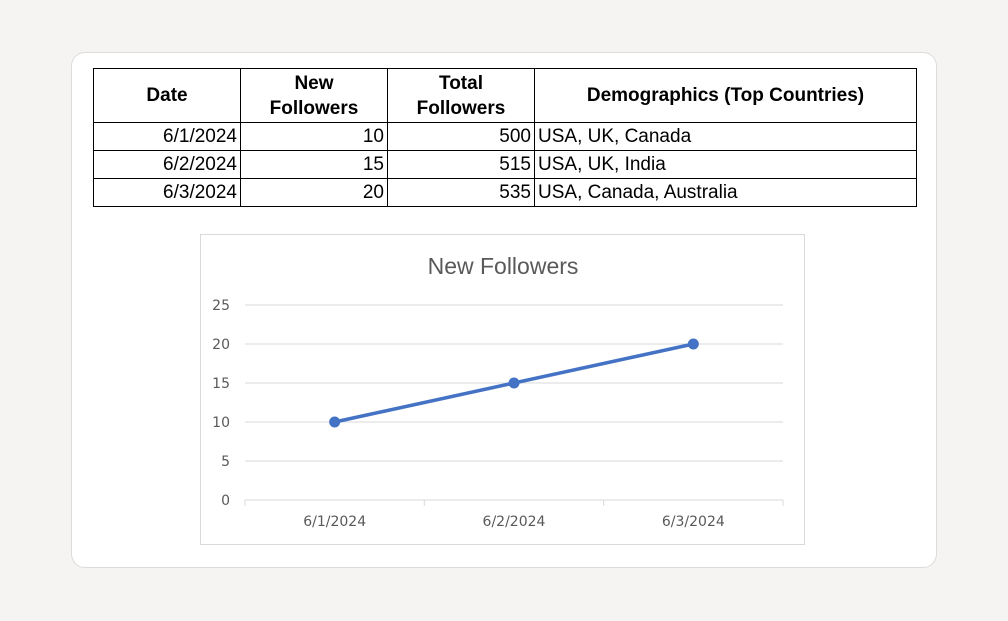 The height and width of the screenshot is (621, 1008). What do you see at coordinates (221, 384) in the screenshot?
I see `y-tick-label: 15` at bounding box center [221, 384].